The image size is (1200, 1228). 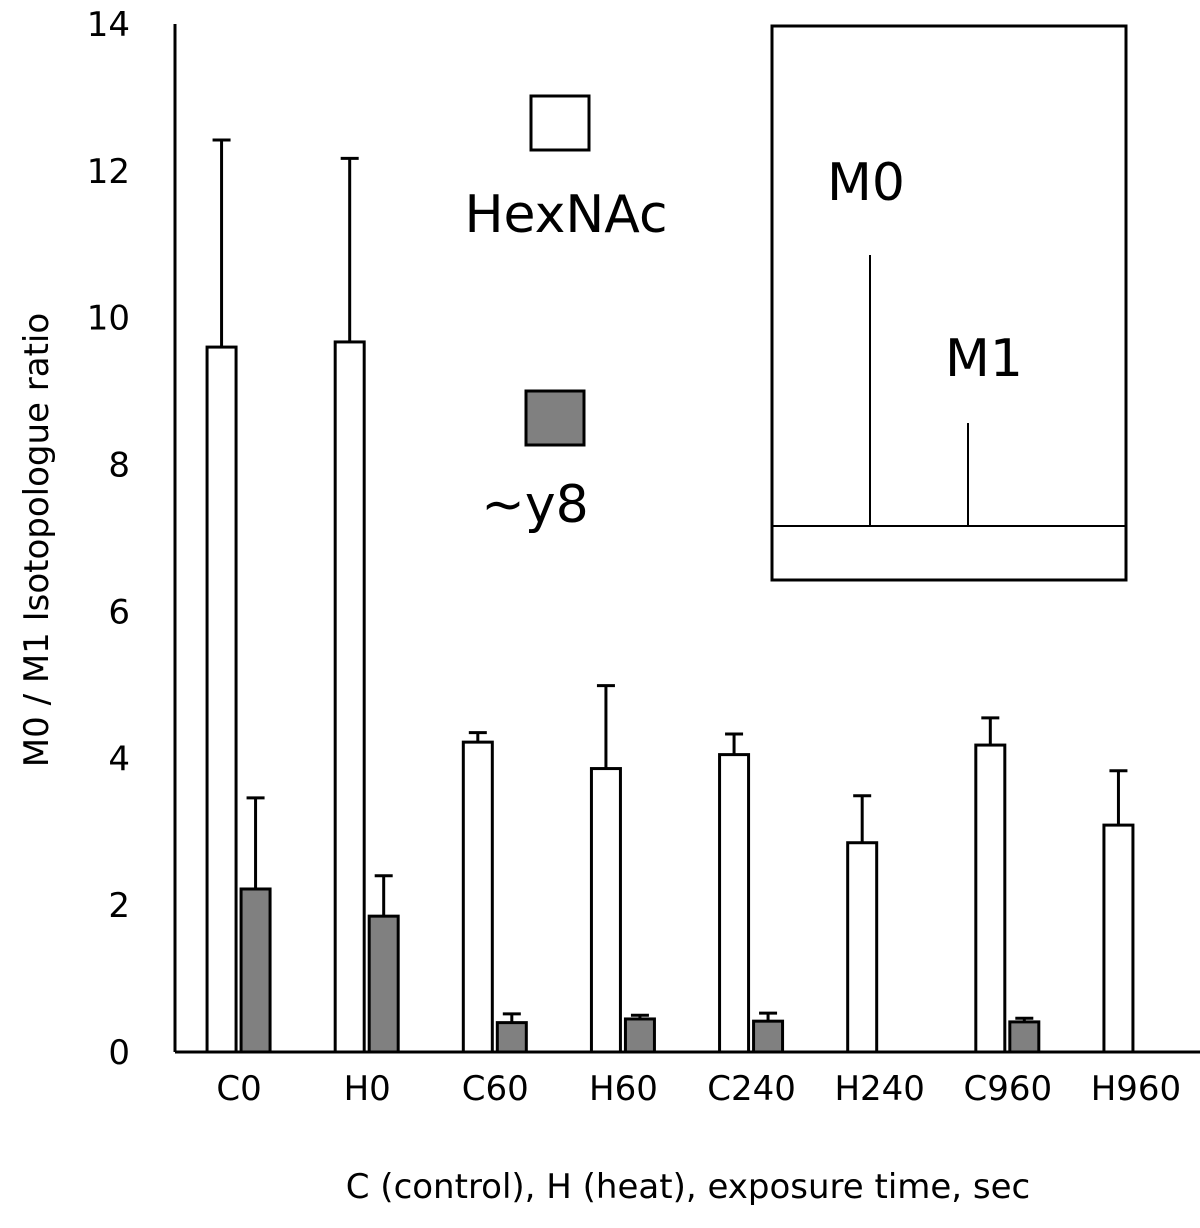 I want to click on inset-label-m1: M1, so click(x=984, y=359).